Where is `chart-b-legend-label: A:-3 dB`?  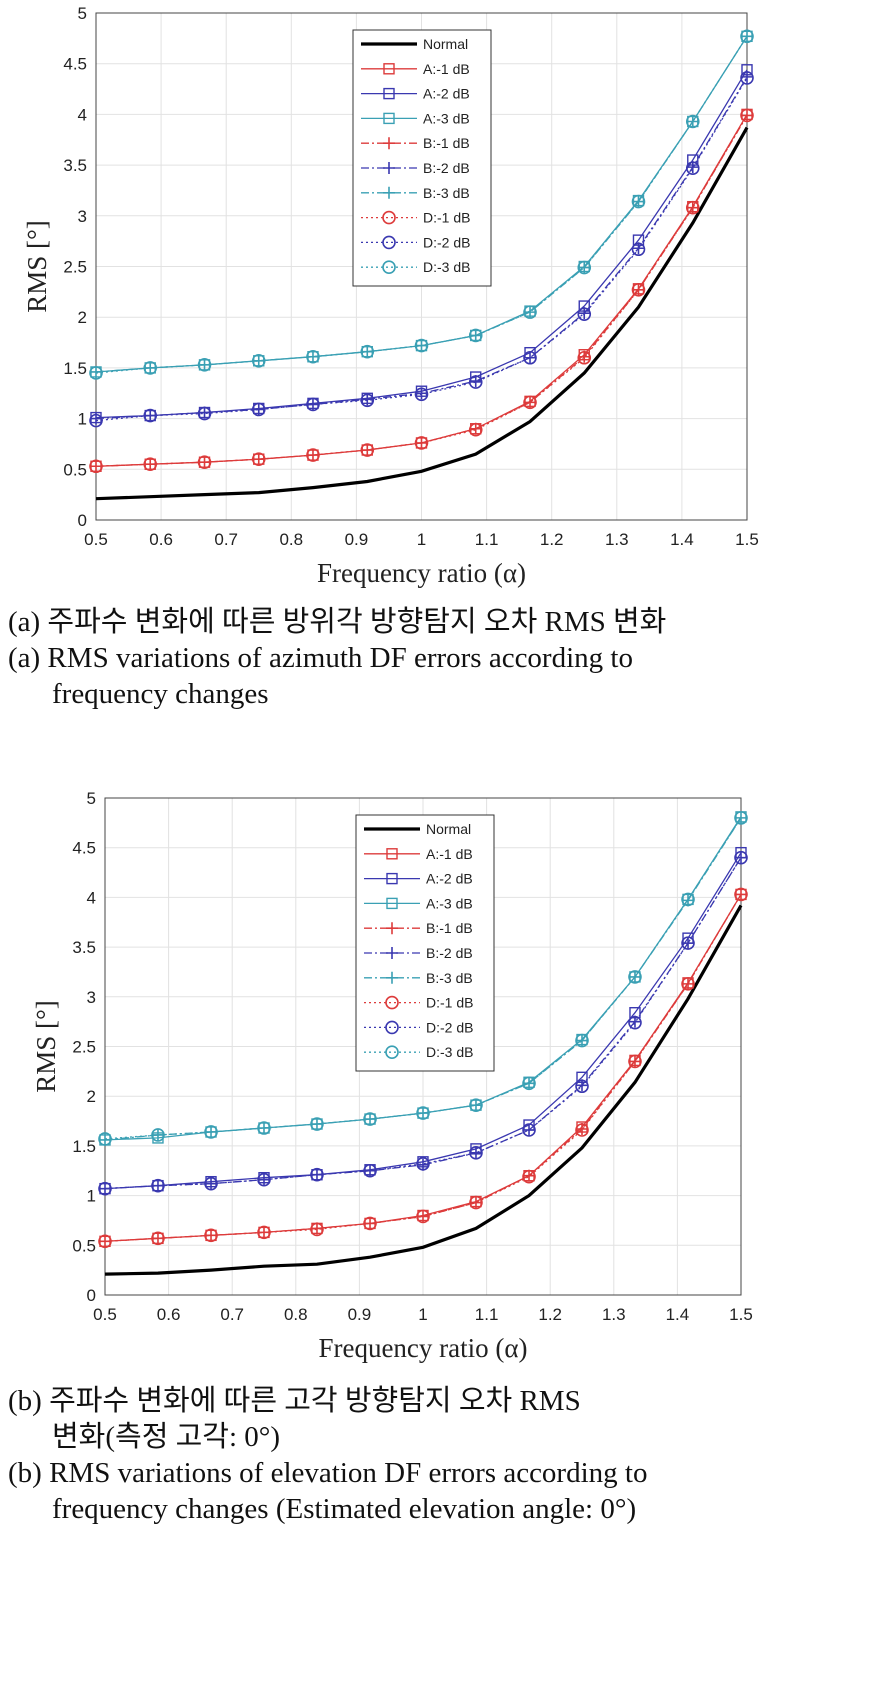 chart-b-legend-label: A:-3 dB is located at coordinates (449, 903).